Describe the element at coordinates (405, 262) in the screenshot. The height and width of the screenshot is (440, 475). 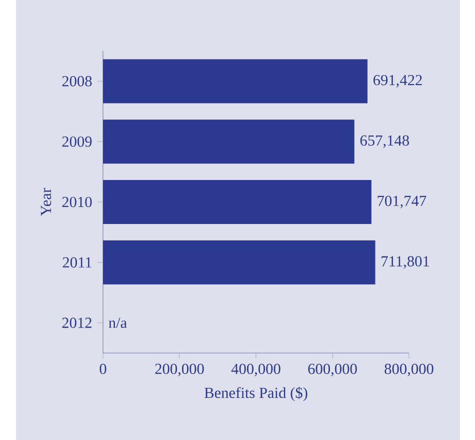
I see `data-label: 711,801` at that location.